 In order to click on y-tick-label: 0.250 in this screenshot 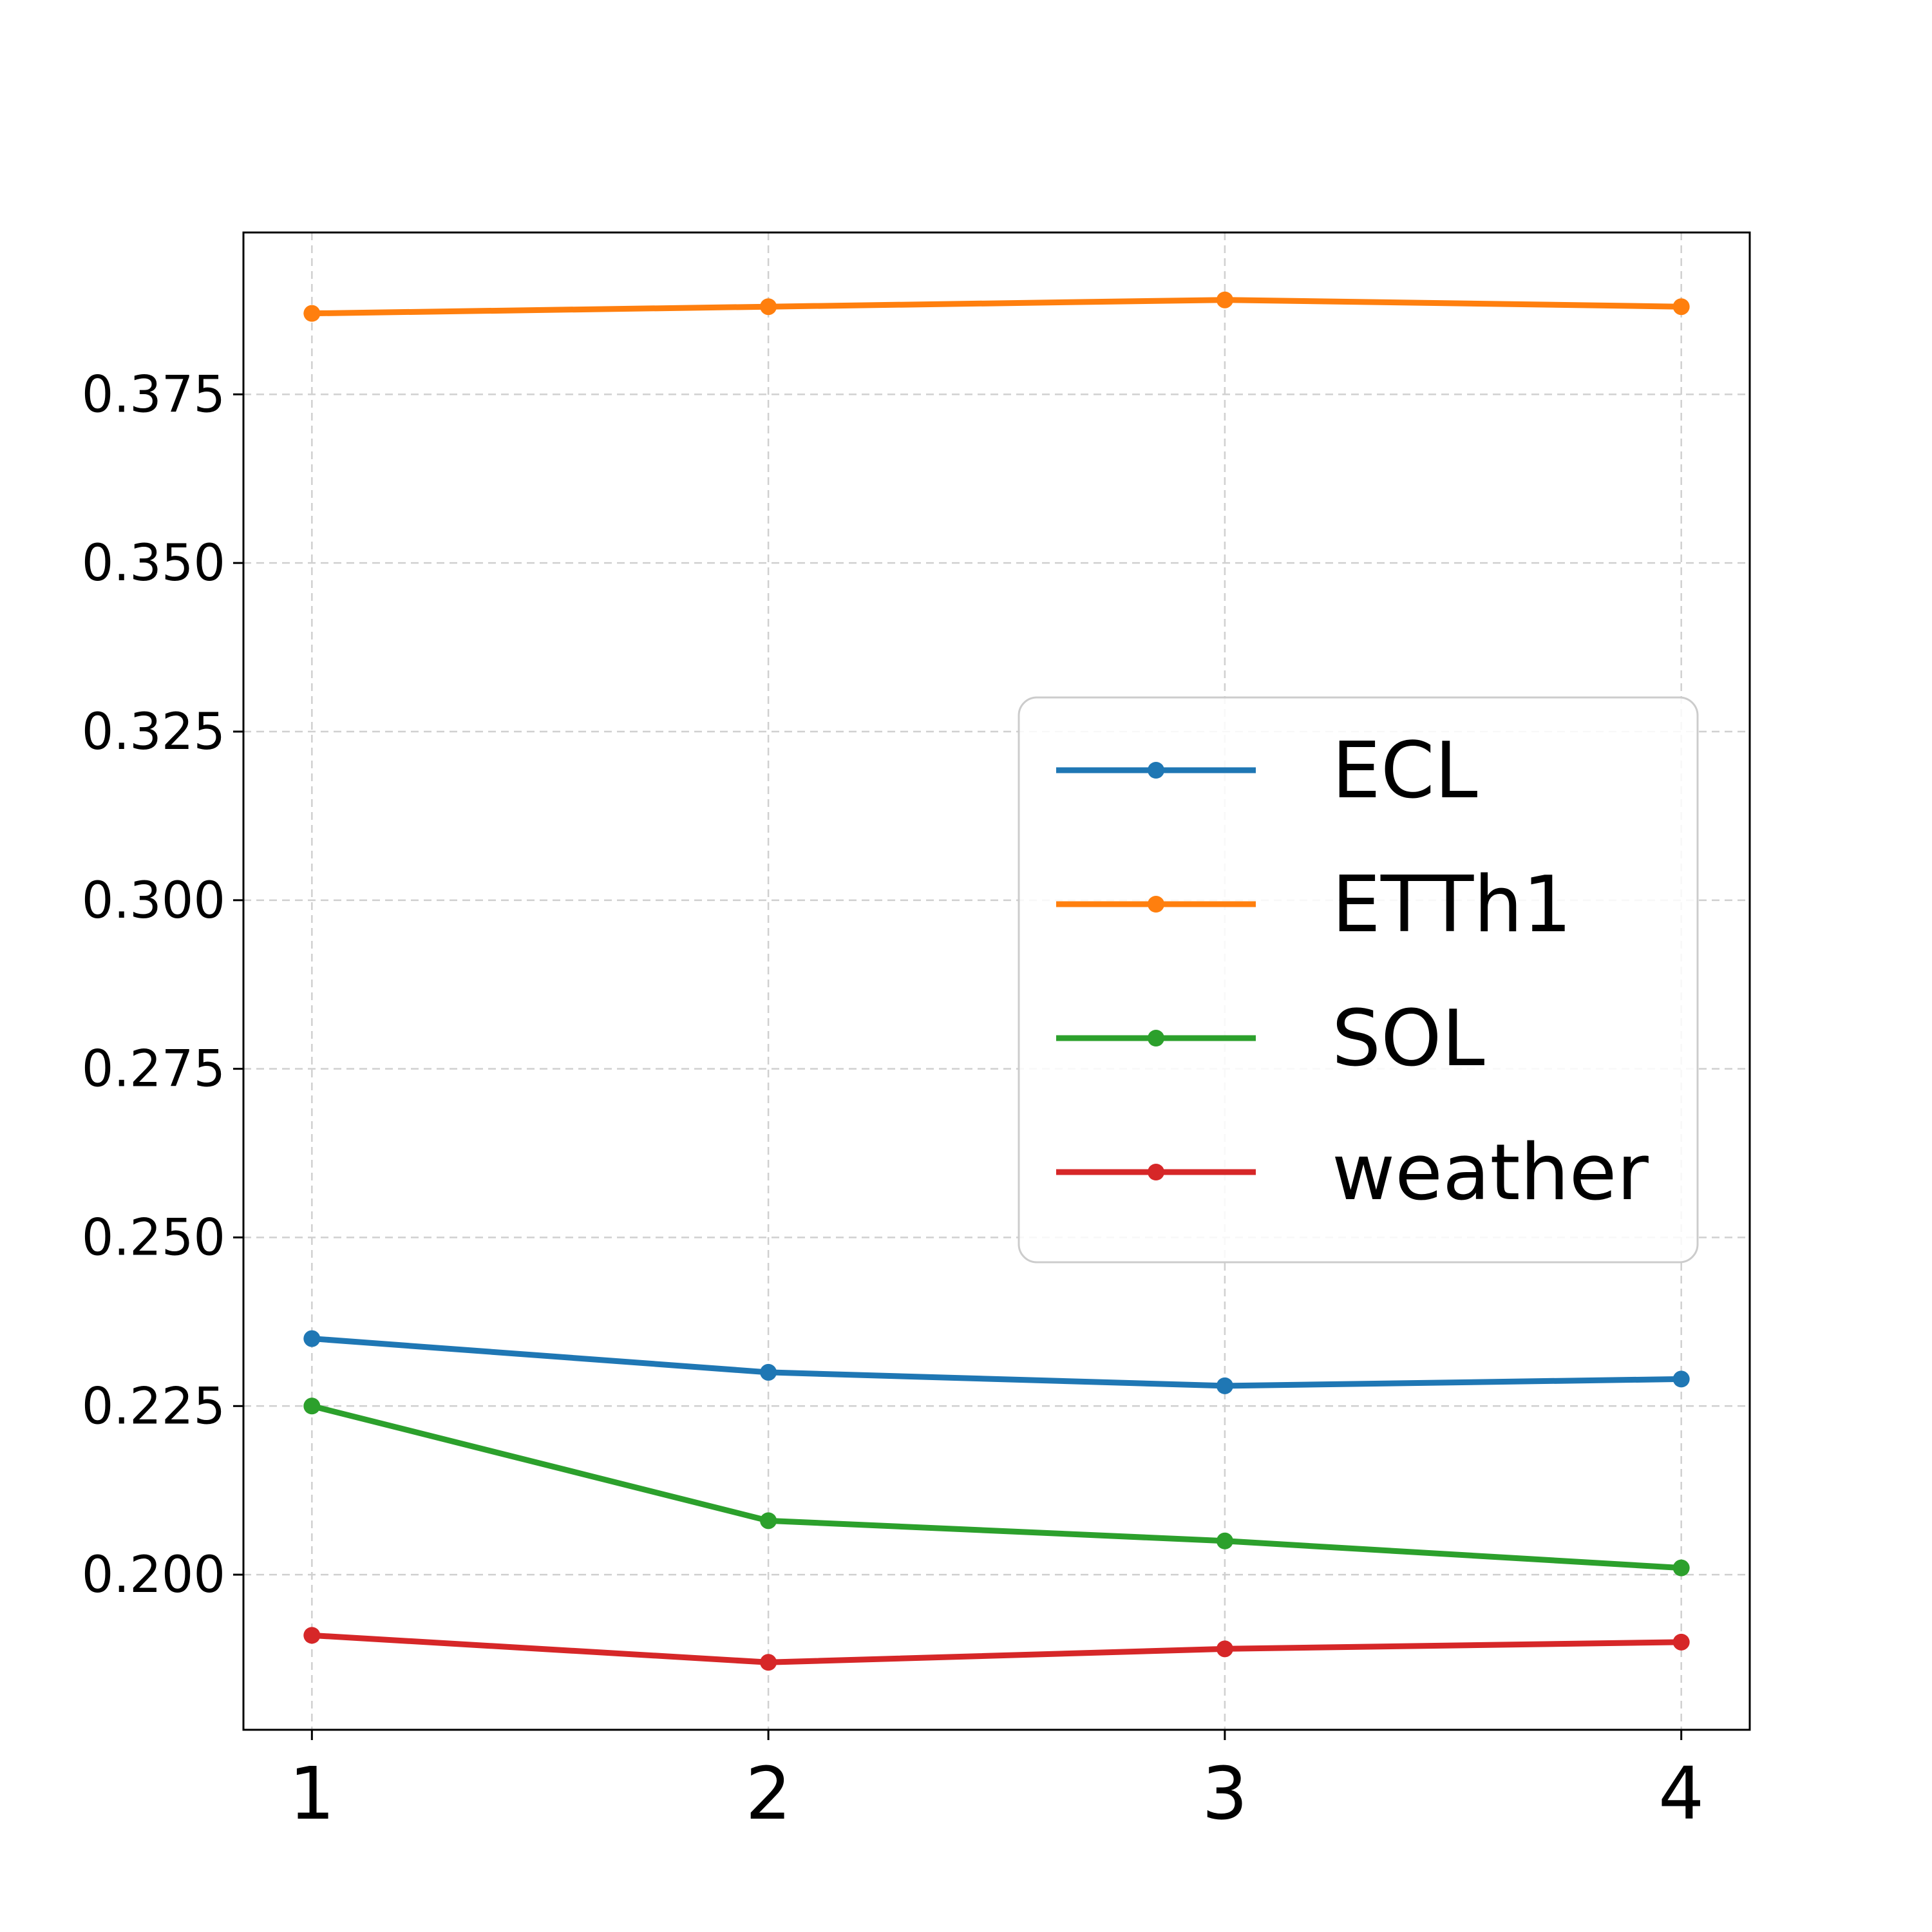, I will do `click(153, 1238)`.